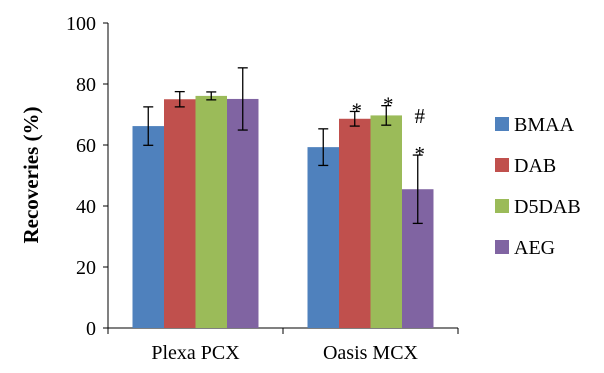 The image size is (604, 373). Describe the element at coordinates (91, 329) in the screenshot. I see `y-tick-label: 0` at that location.